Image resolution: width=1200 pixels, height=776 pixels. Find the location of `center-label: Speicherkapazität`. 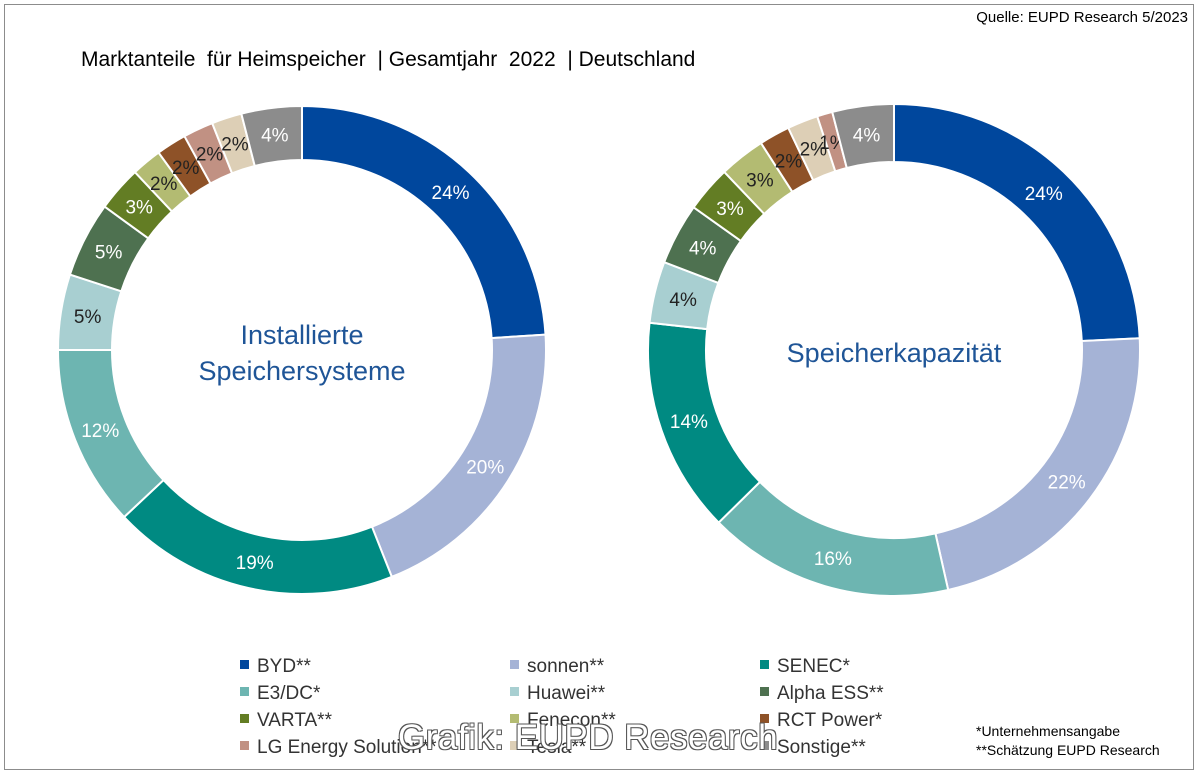

center-label: Speicherkapazität is located at coordinates (894, 353).